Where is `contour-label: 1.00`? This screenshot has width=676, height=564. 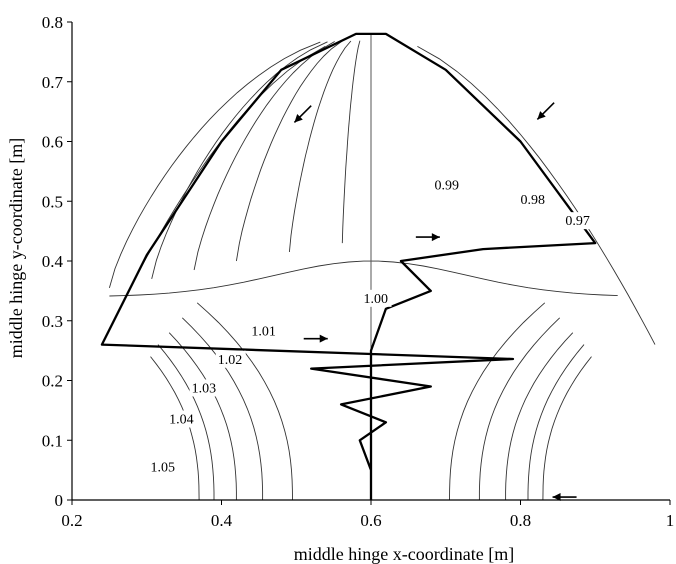
contour-label: 1.00 is located at coordinates (376, 299).